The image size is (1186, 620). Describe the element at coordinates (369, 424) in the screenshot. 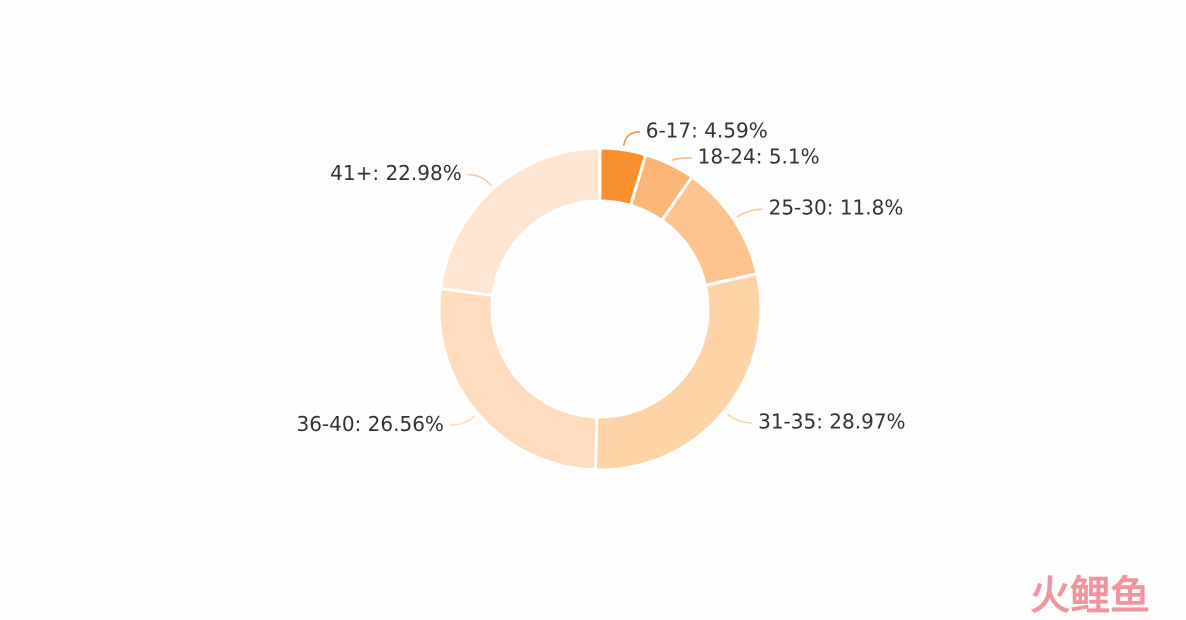

I see `data-label: 36-40: 26.56%` at that location.